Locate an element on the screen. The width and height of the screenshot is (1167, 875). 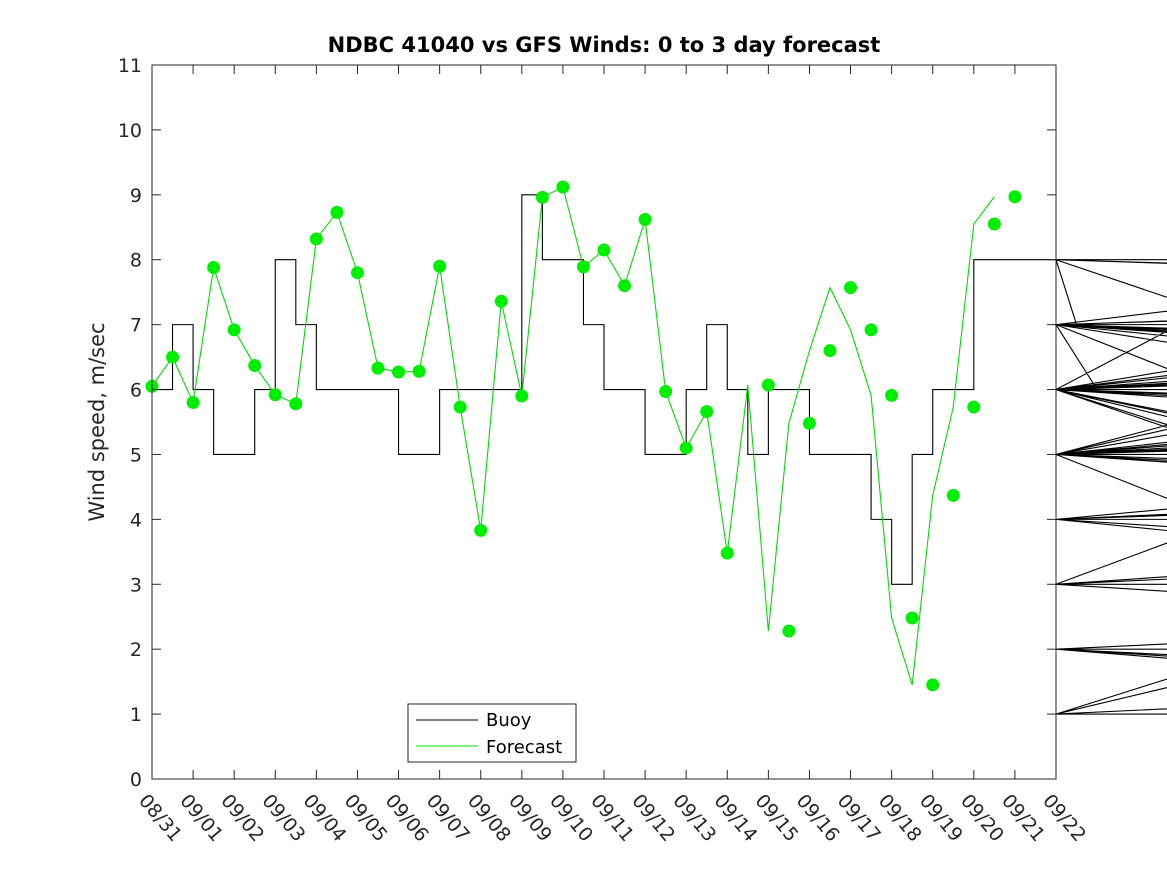
x-tick-label: 09/02 is located at coordinates (242, 818).